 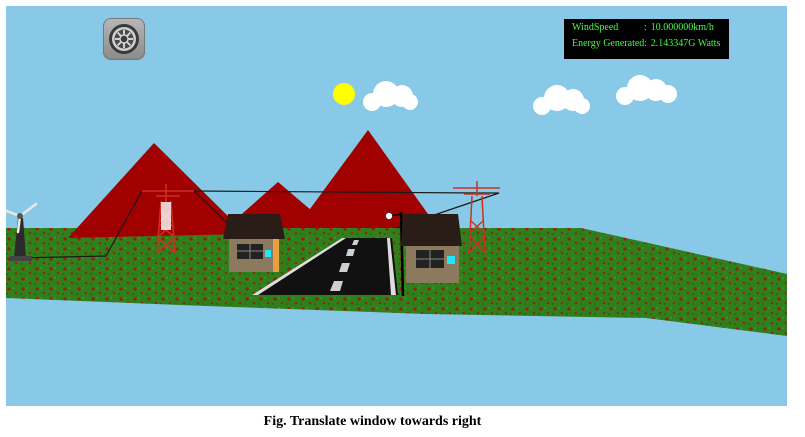 I want to click on hud-wind-row: WindSpeed : 10.000000km/h, so click(x=650, y=28).